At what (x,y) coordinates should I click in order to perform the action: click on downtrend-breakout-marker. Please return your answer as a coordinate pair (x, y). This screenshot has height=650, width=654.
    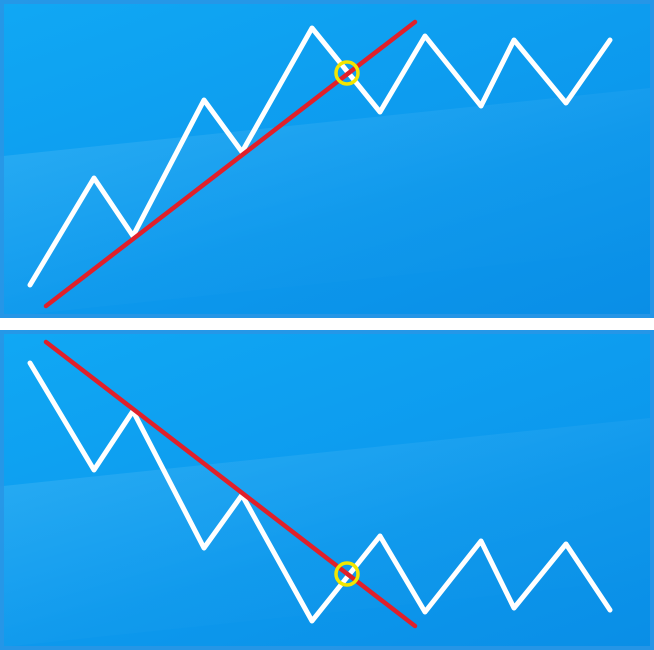
    Looking at the image, I should click on (347, 574).